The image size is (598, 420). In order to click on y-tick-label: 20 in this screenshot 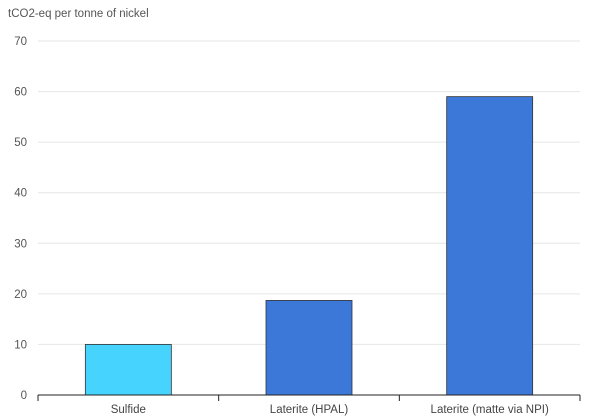, I will do `click(20, 295)`.